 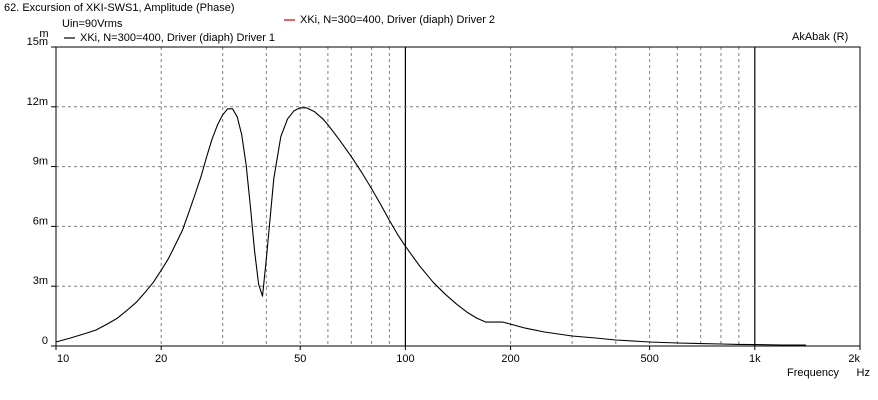 What do you see at coordinates (755, 359) in the screenshot?
I see `x-tick-label: 1k` at bounding box center [755, 359].